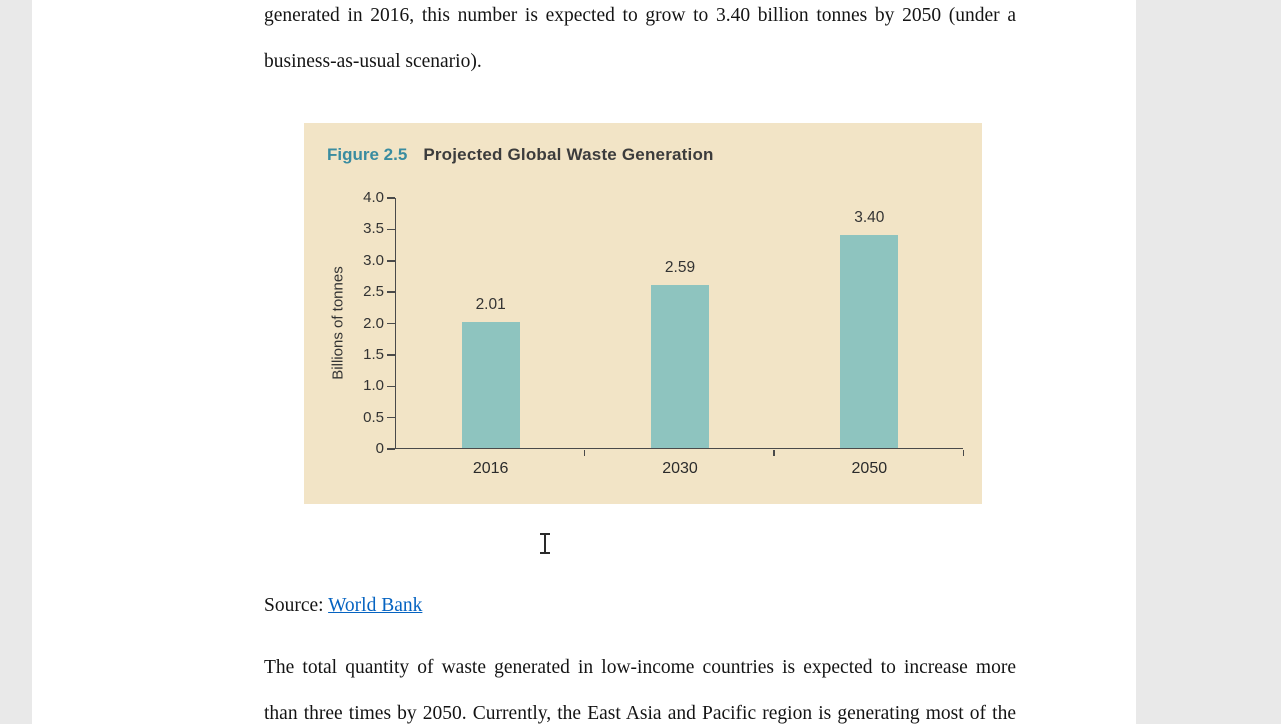 Image resolution: width=1281 pixels, height=724 pixels. What do you see at coordinates (296, 605) in the screenshot?
I see `source-label: Source:` at bounding box center [296, 605].